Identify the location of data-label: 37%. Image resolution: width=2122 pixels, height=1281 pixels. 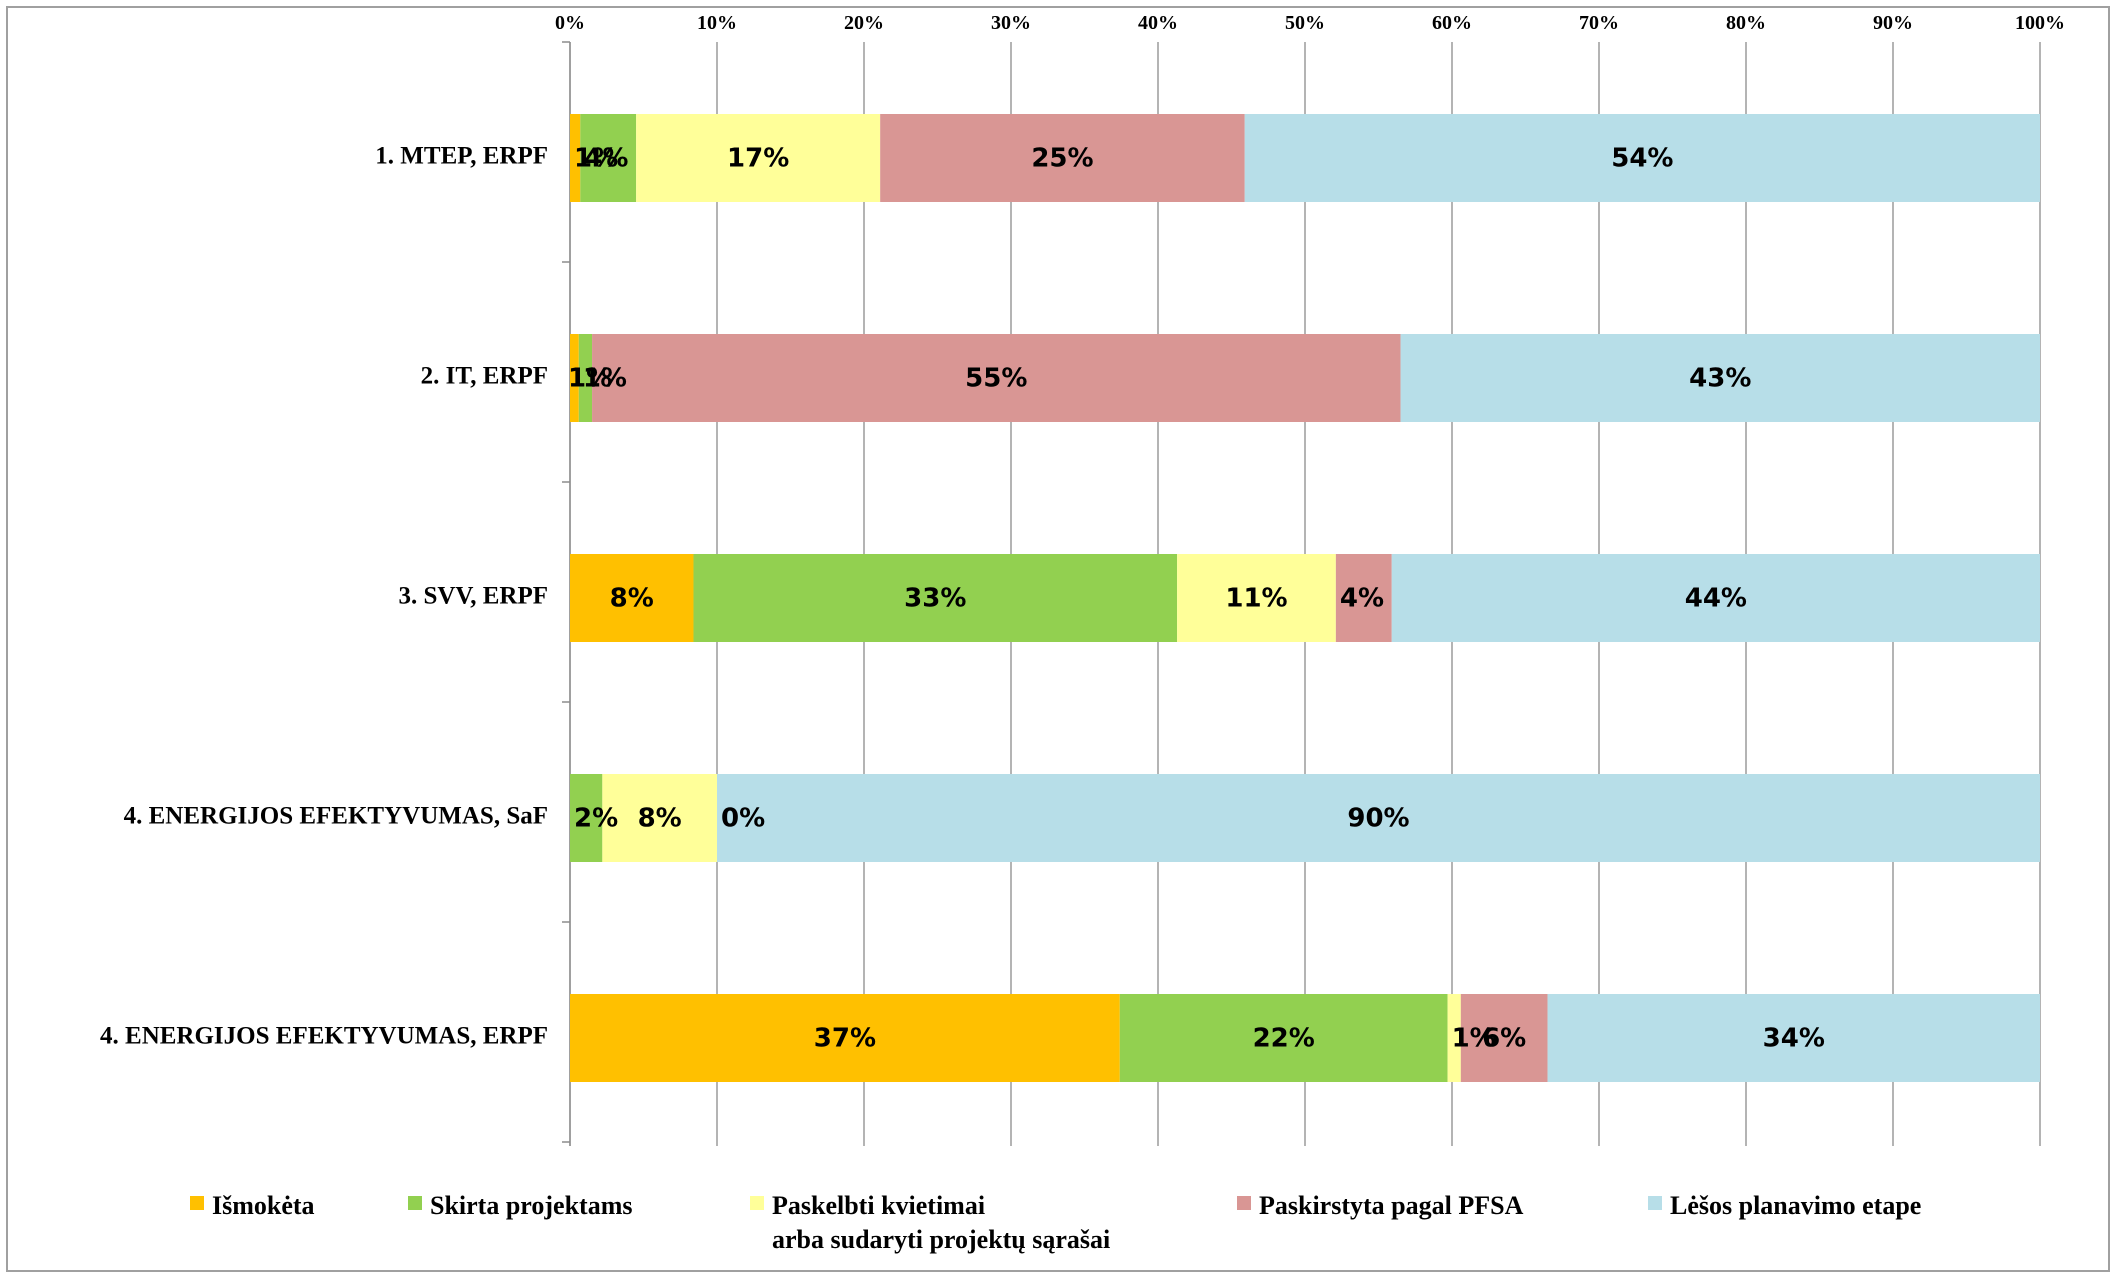
(845, 1039).